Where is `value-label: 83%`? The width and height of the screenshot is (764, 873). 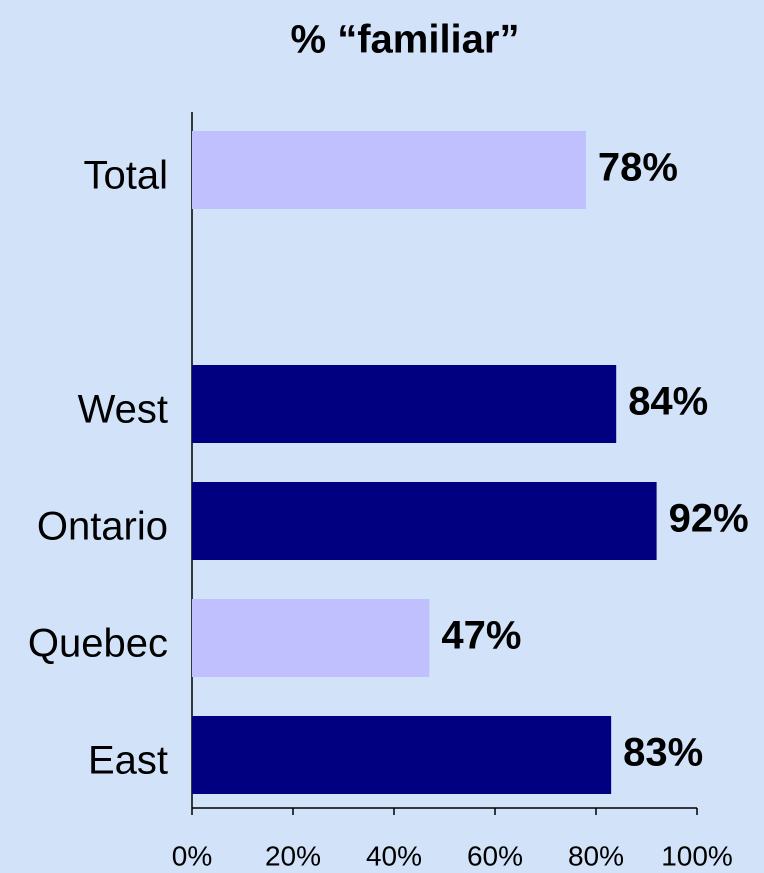 value-label: 83% is located at coordinates (663, 753).